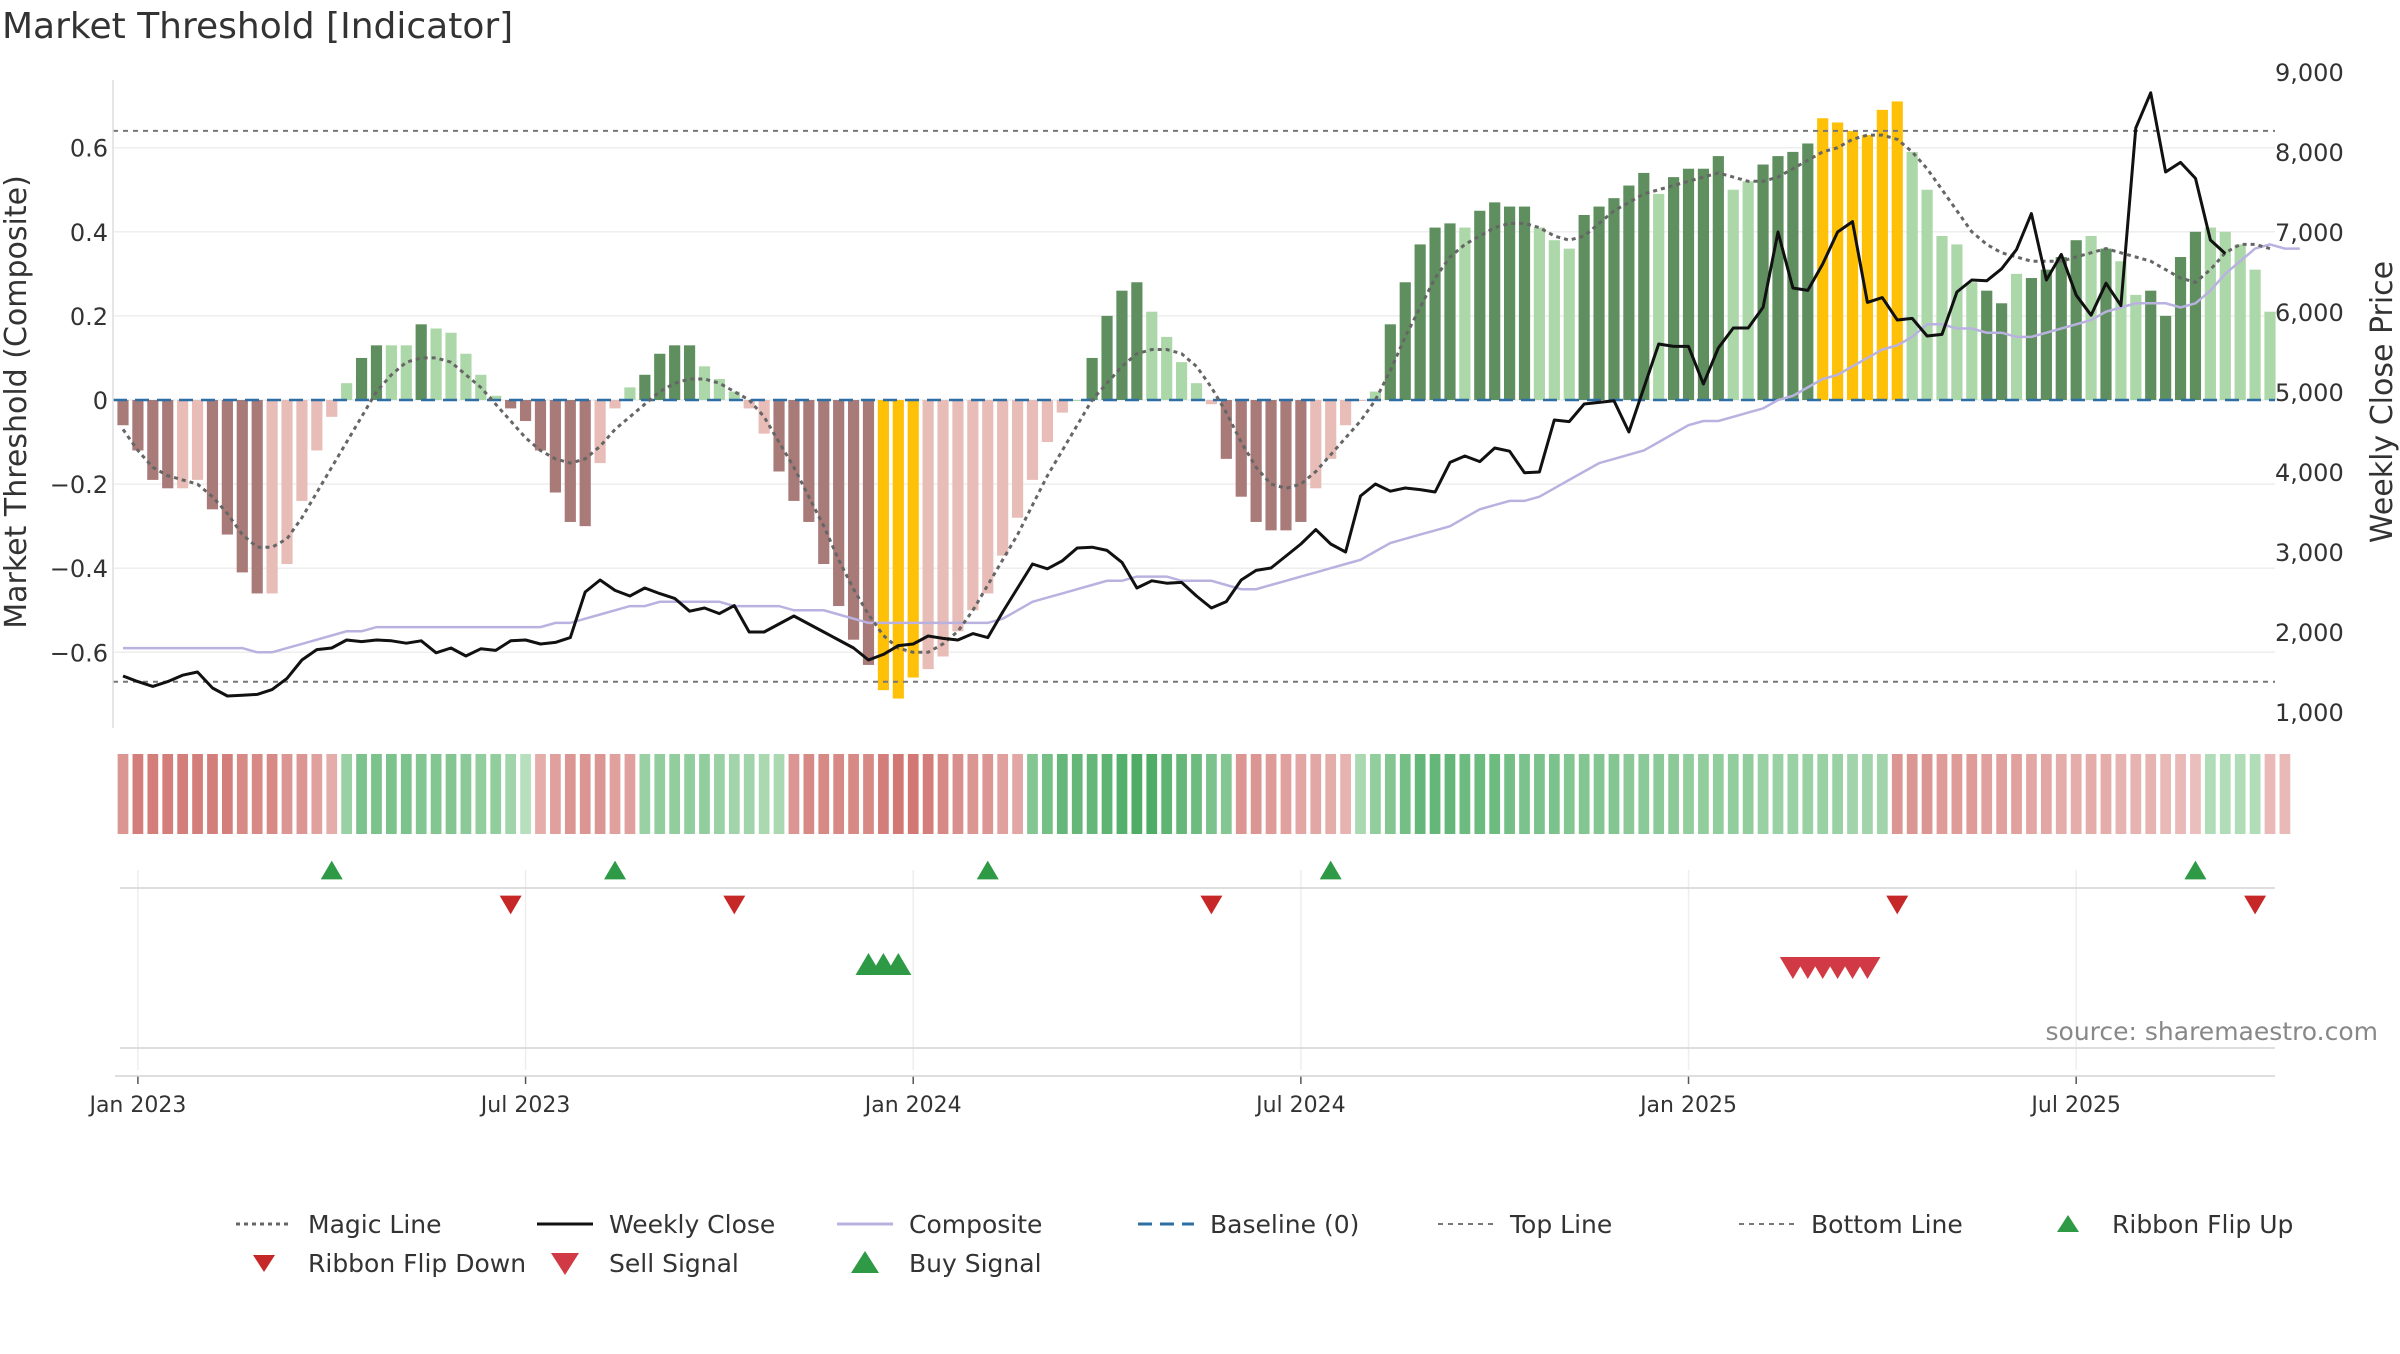  What do you see at coordinates (1560, 1224) in the screenshot?
I see `legend-label: Top Line` at bounding box center [1560, 1224].